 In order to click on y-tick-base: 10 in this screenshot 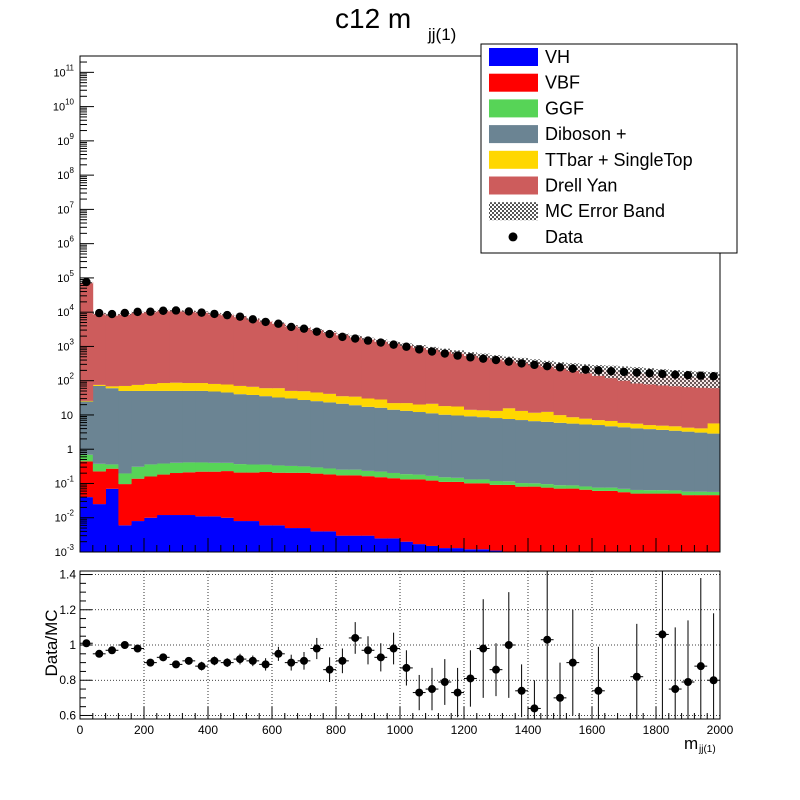, I will do `click(63, 176)`.